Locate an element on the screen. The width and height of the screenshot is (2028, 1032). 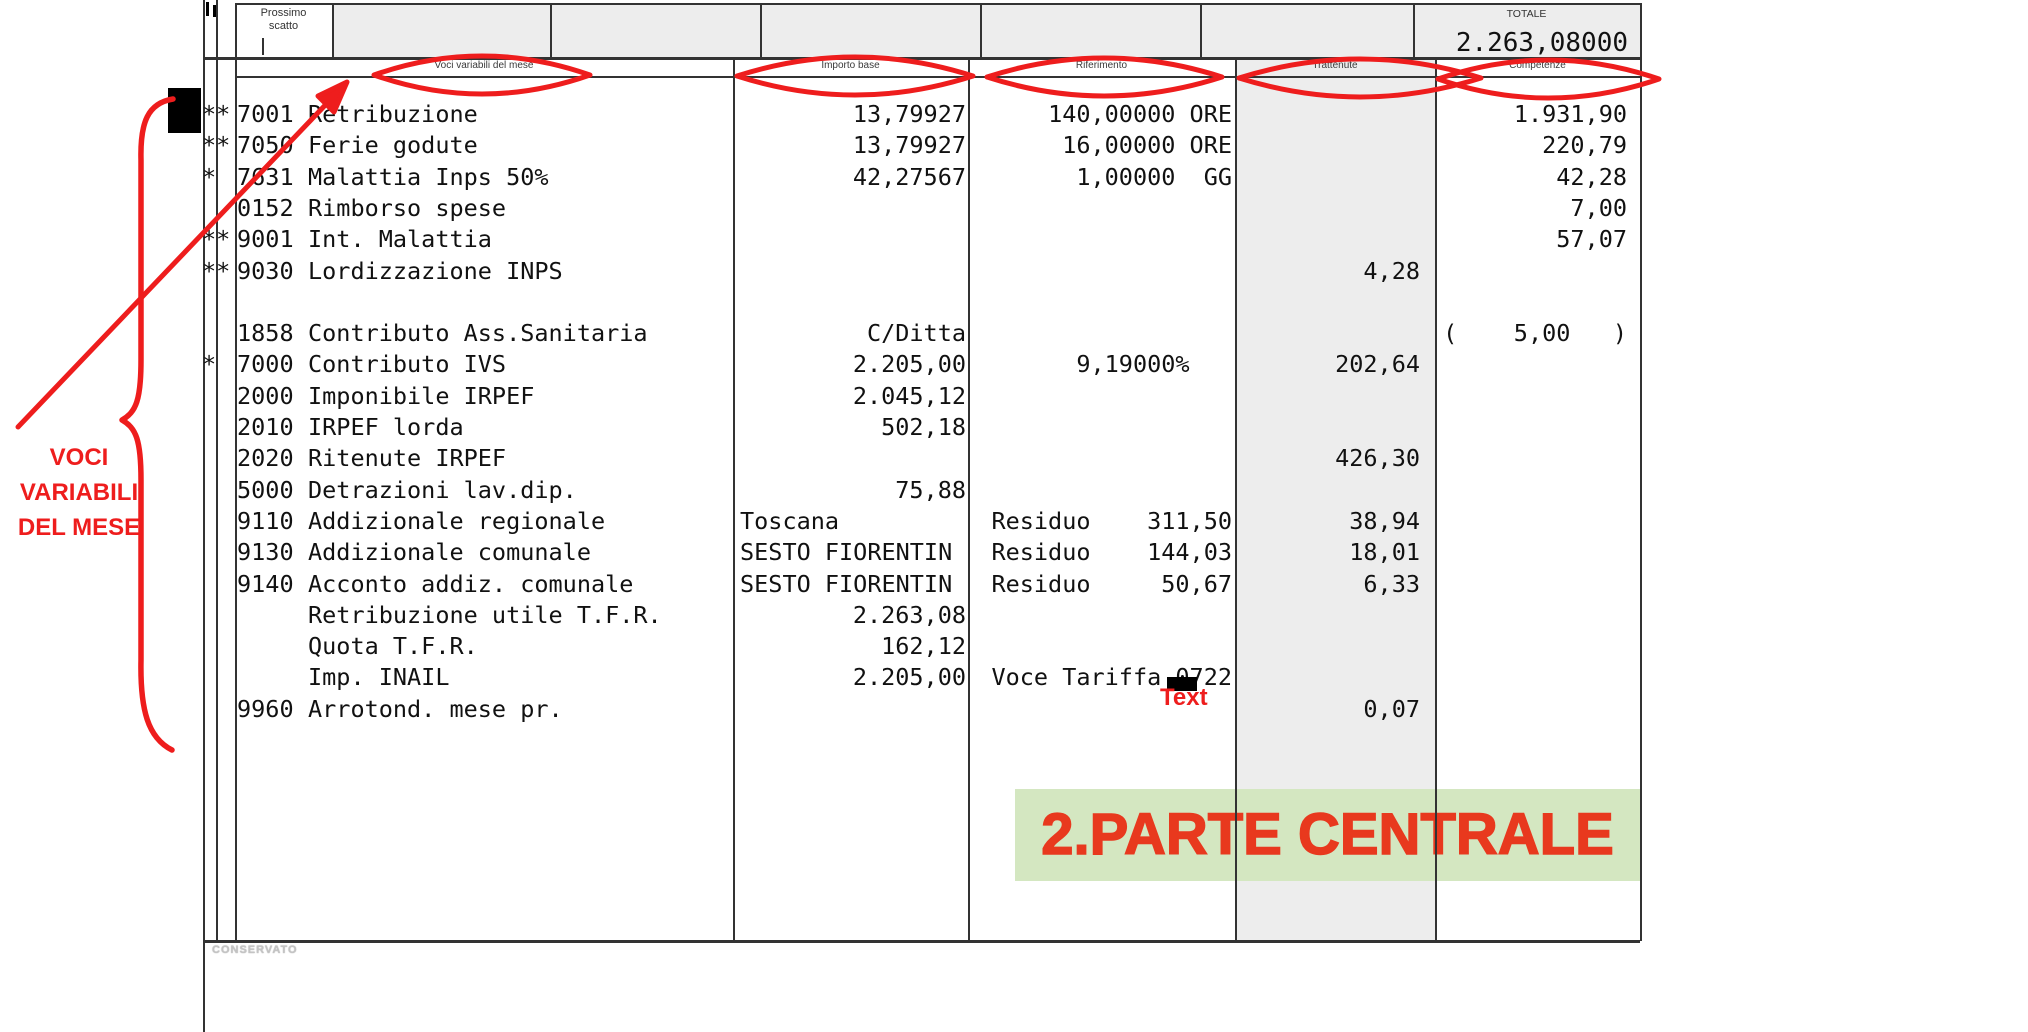
row-trattenute: 38,94 is located at coordinates (1384, 520).